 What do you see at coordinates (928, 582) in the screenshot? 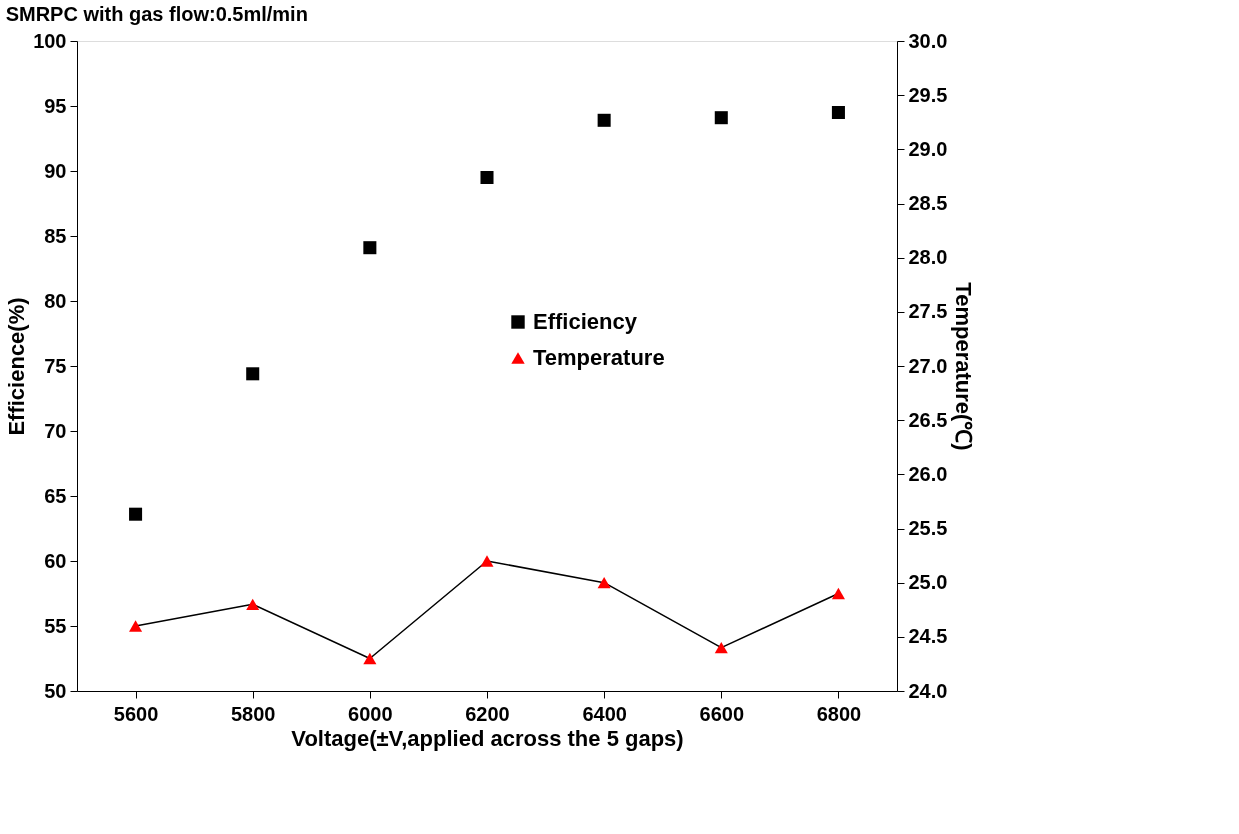
I see `y2-tick-label: 25.0` at bounding box center [928, 582].